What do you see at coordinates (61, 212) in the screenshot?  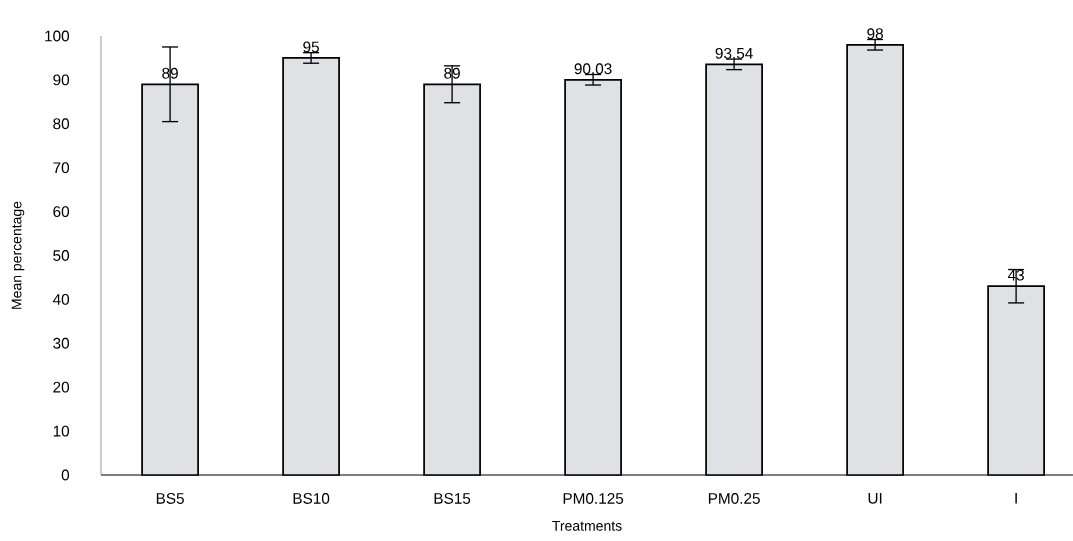 I see `y-tick-label: 60` at bounding box center [61, 212].